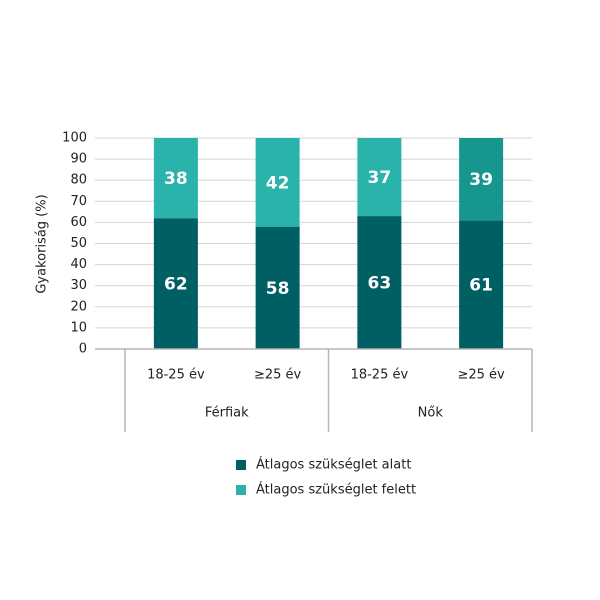  What do you see at coordinates (336, 490) in the screenshot?
I see `legend-label: Átlagos szükséglet felett` at bounding box center [336, 490].